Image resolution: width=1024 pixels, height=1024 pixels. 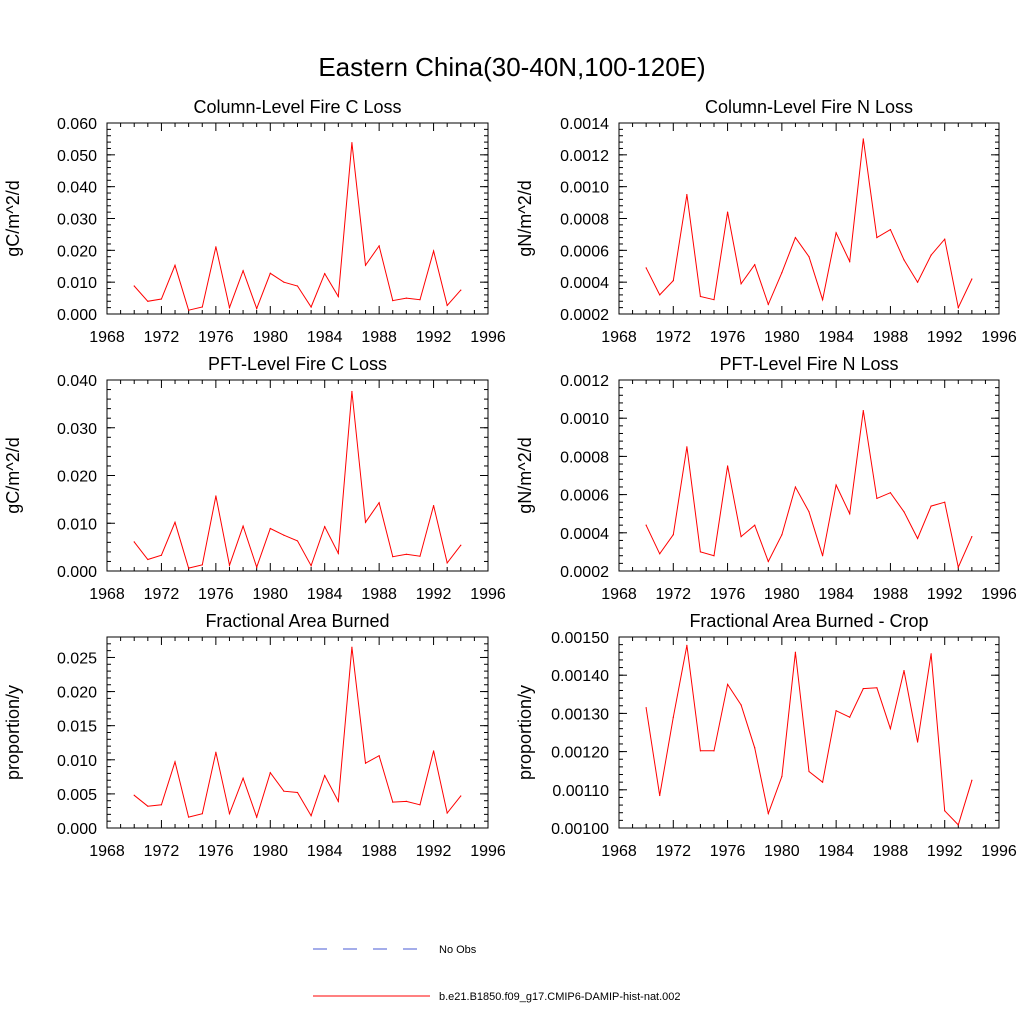 What do you see at coordinates (77, 381) in the screenshot?
I see `y-tick-label: 0.040` at bounding box center [77, 381].